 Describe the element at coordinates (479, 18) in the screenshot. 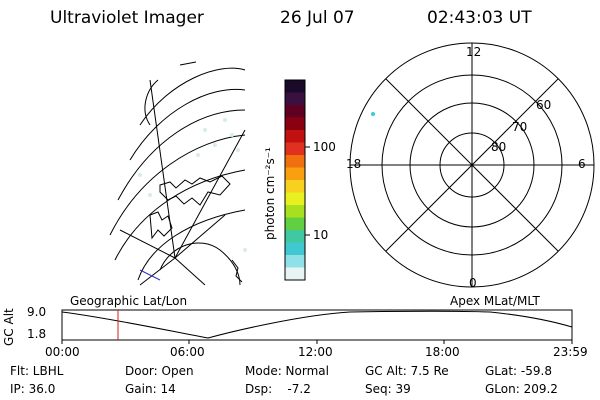

I see `time-label: 02:43:03 UT` at that location.